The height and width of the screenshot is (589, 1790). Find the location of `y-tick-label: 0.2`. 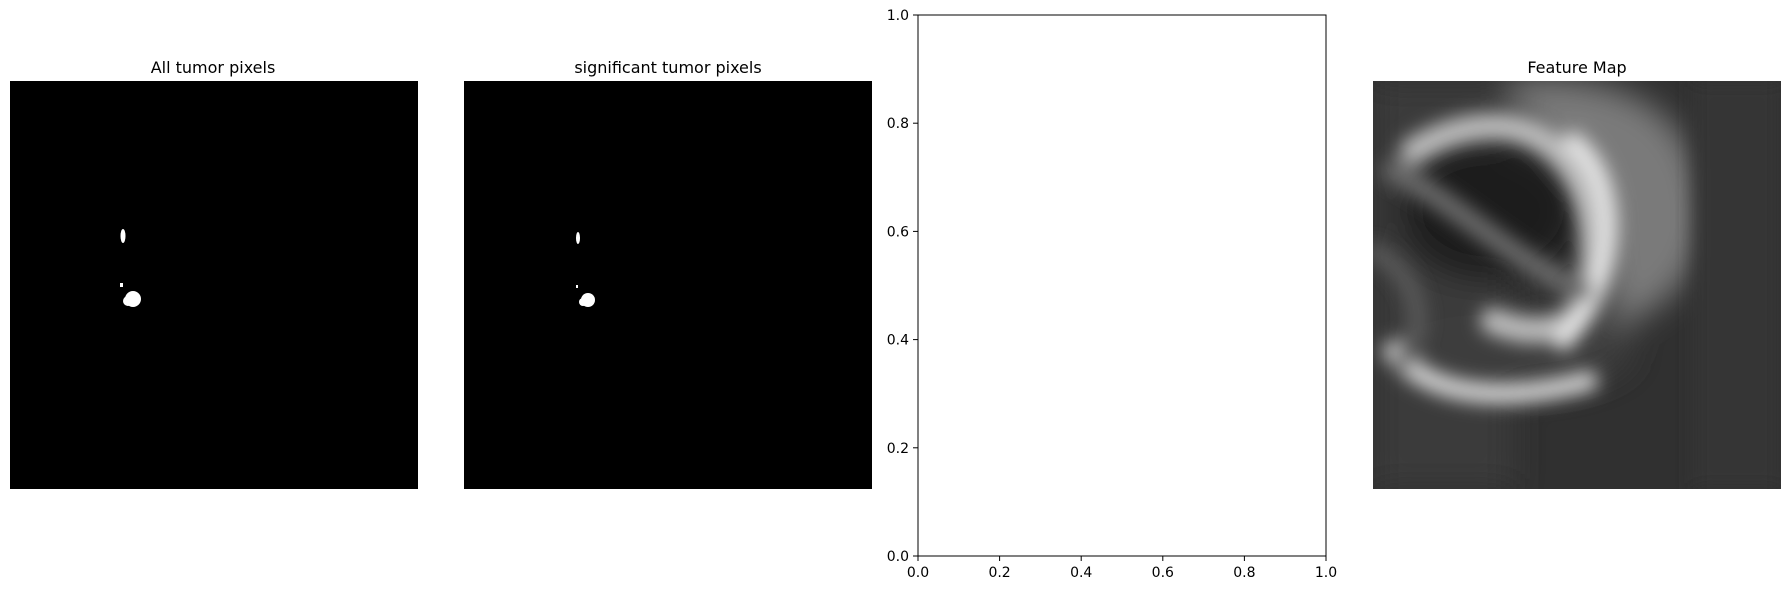

y-tick-label: 0.2 is located at coordinates (898, 449).